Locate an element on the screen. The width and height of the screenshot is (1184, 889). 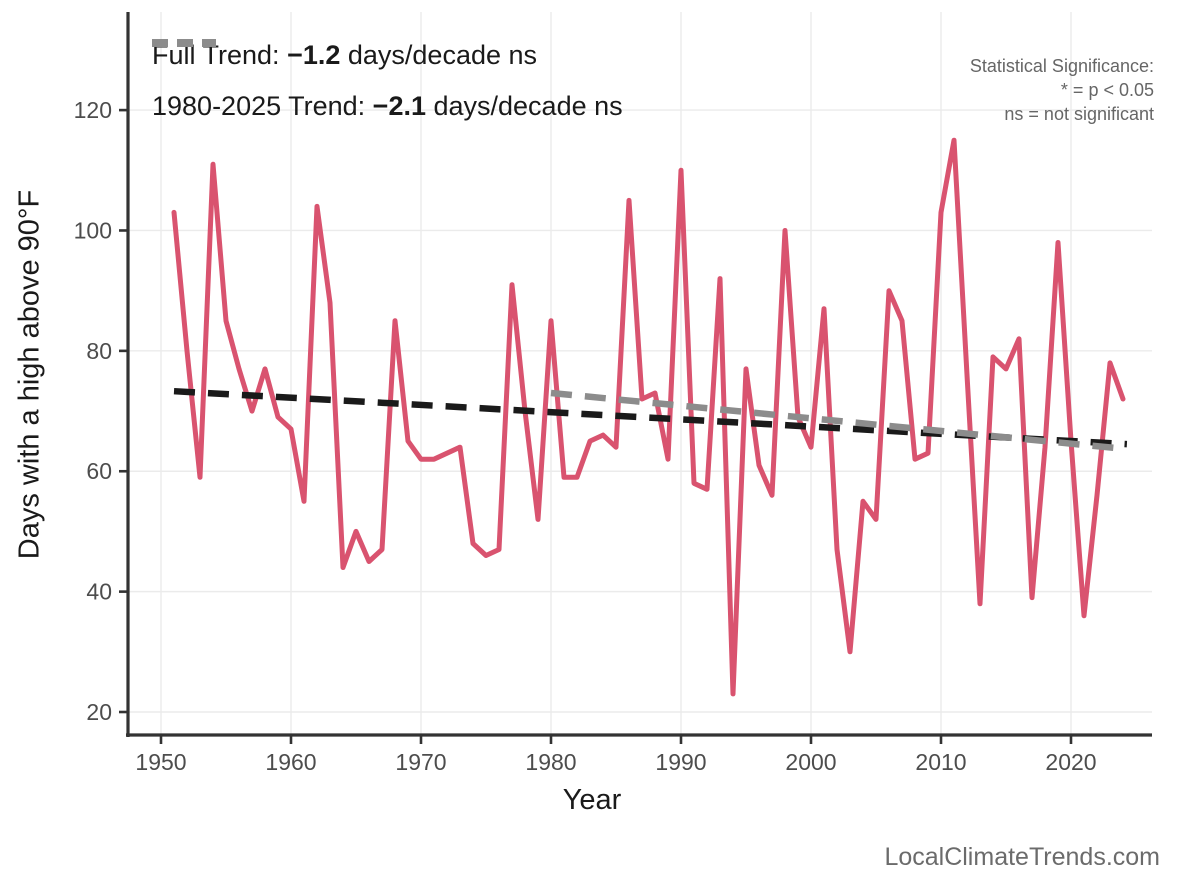
legend-text: 1980-2025 Trend: is located at coordinates (262, 105).